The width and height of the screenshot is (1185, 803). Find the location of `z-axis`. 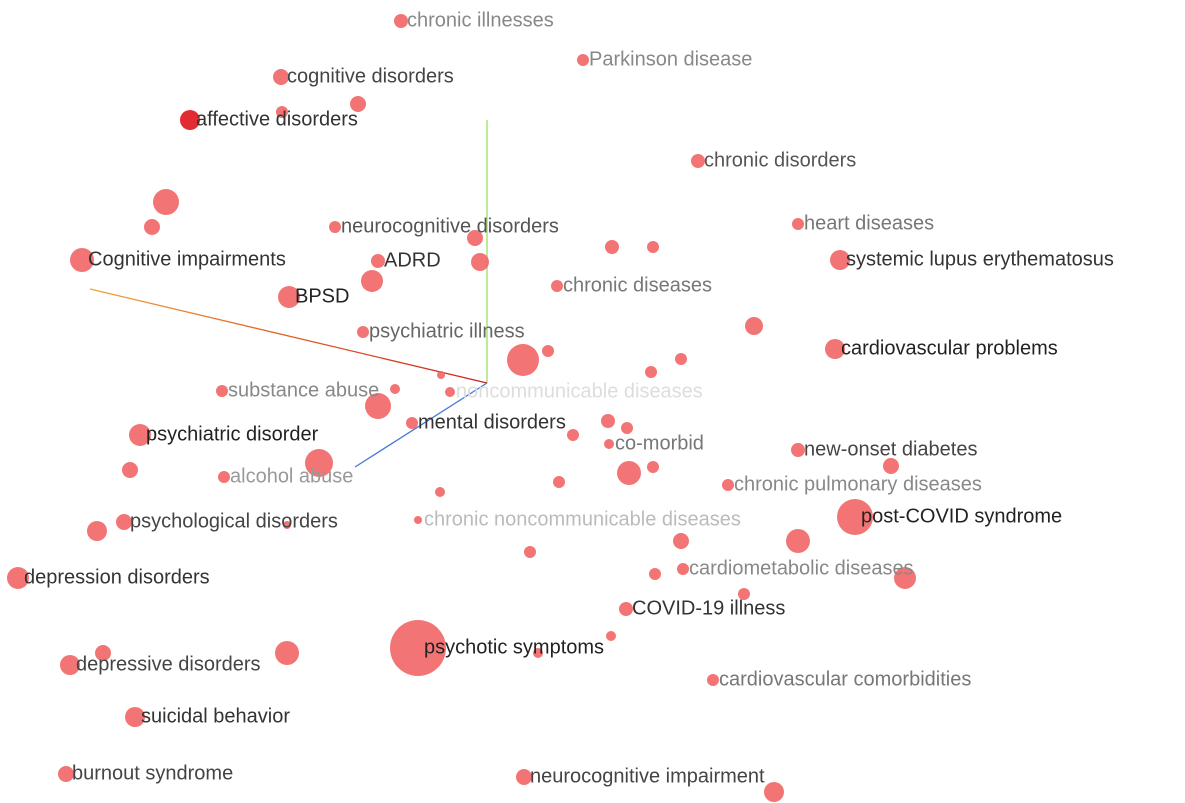

z-axis is located at coordinates (421, 425).